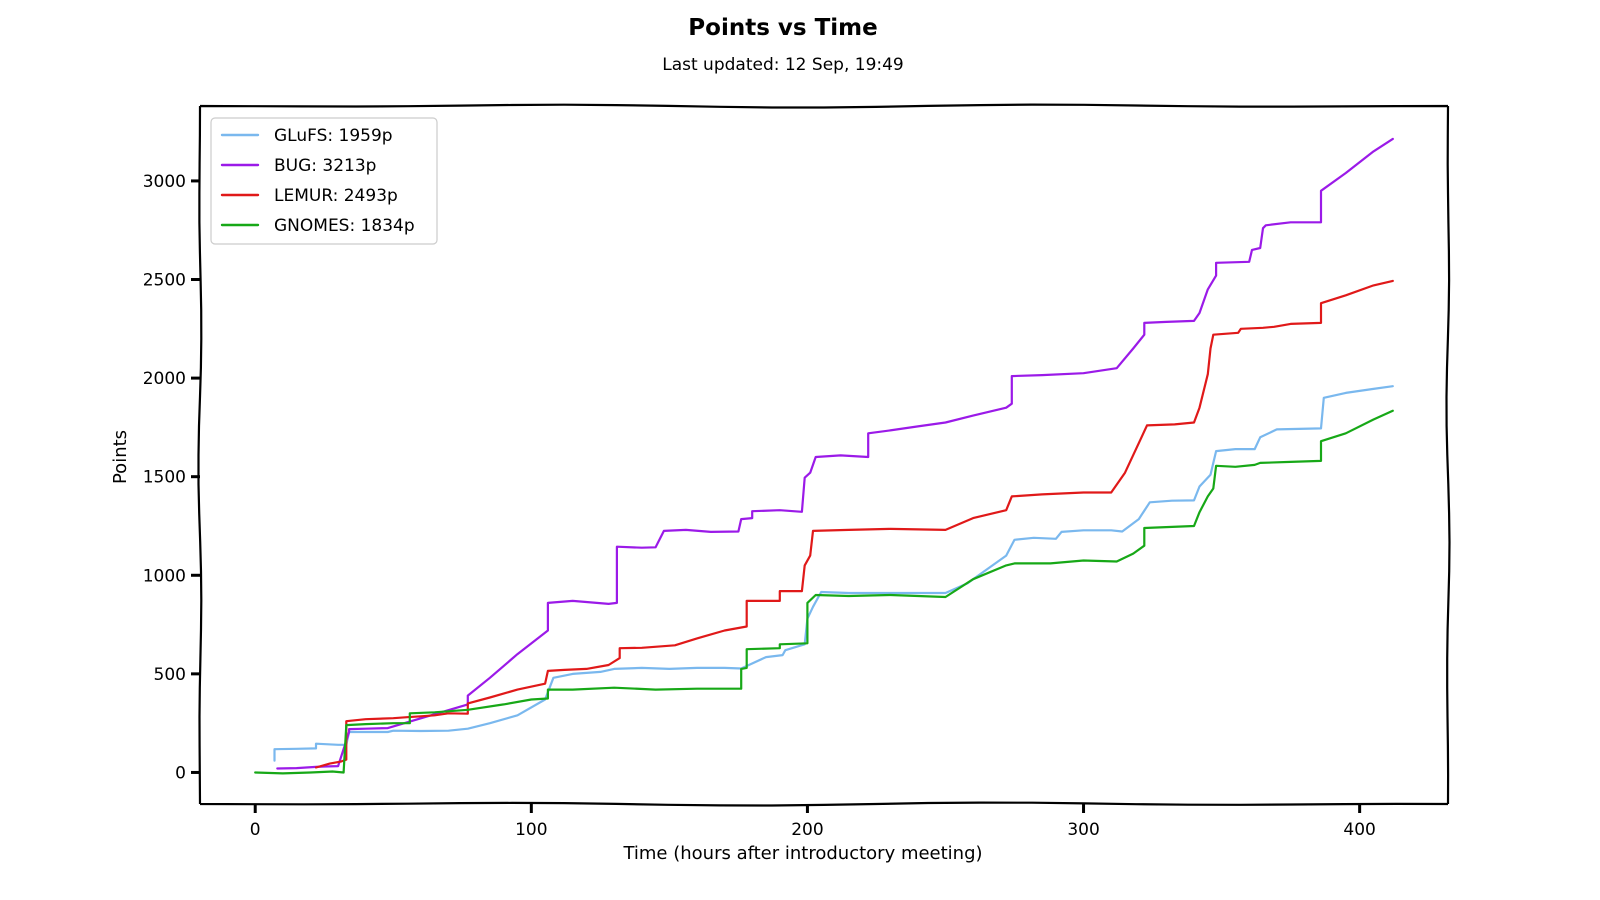 This screenshot has width=1600, height=900. What do you see at coordinates (164, 478) in the screenshot?
I see `y-tick-label-3: 1500` at bounding box center [164, 478].